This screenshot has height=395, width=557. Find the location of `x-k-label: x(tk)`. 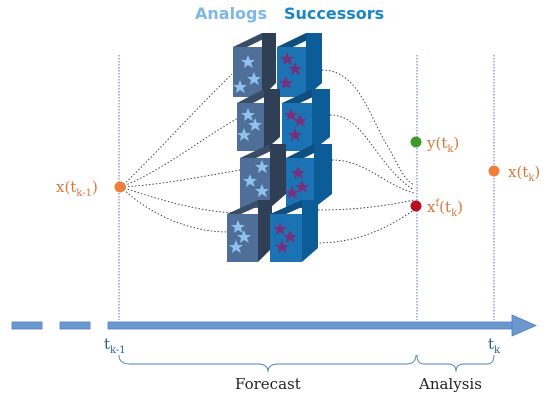

x-k-label: x(tk) is located at coordinates (524, 173).